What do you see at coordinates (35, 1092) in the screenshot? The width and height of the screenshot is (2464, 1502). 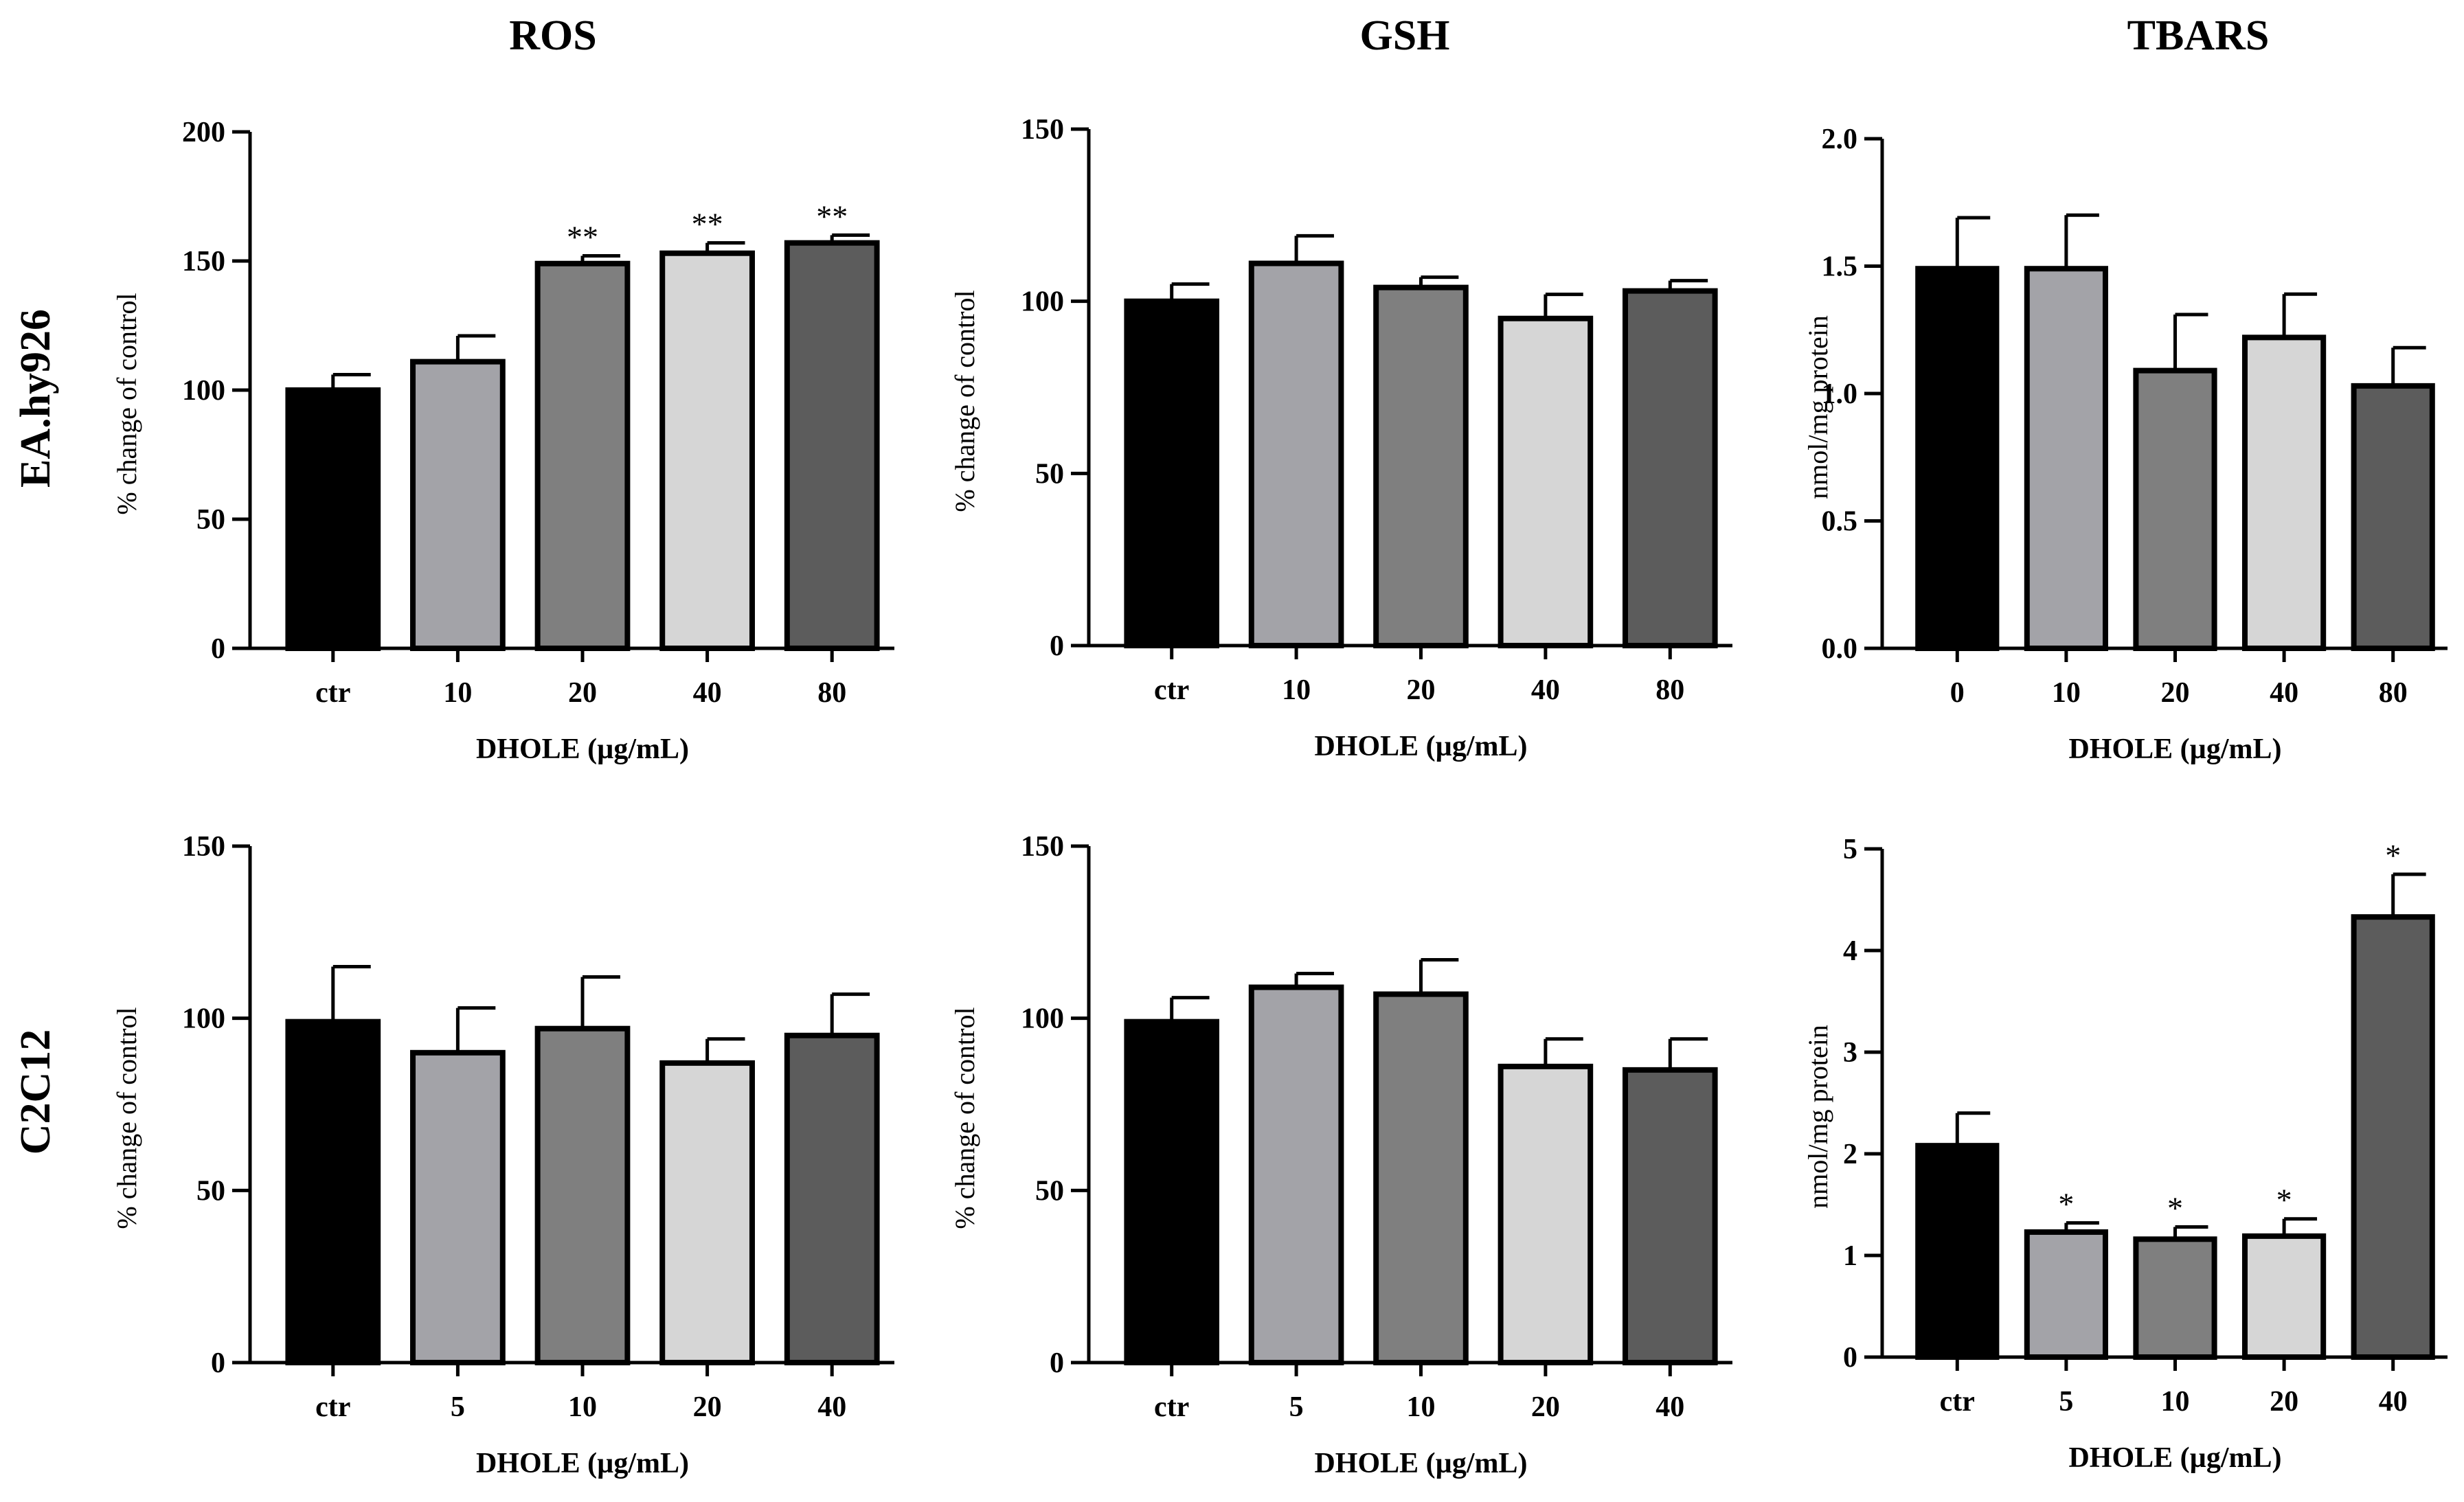 I see `row-label-c2c12: C2C12` at bounding box center [35, 1092].